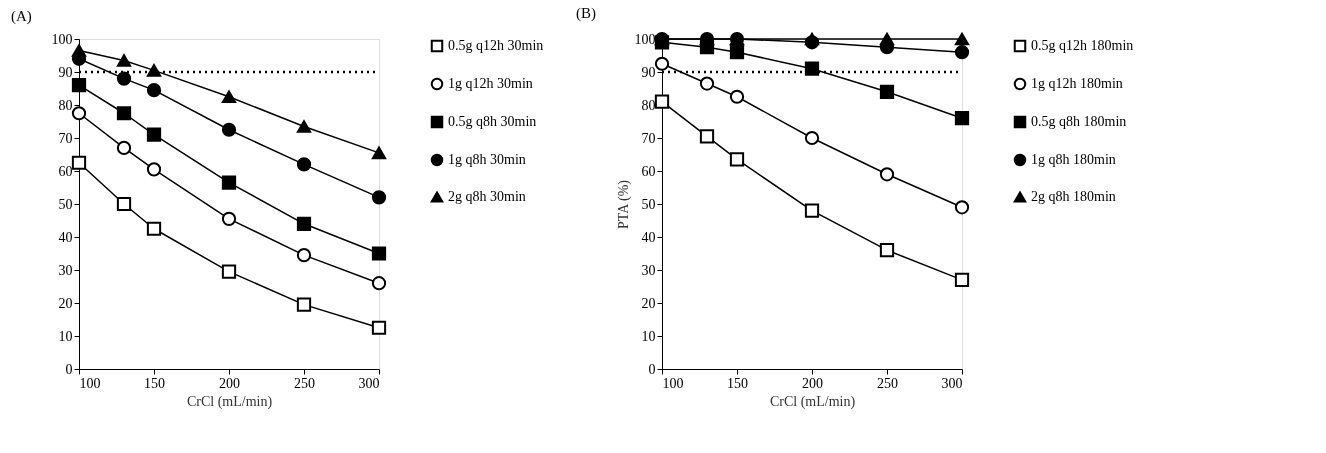 The image size is (1326, 453). What do you see at coordinates (487, 159) in the screenshot?
I see `legend-label: 1g q8h 30min` at bounding box center [487, 159].